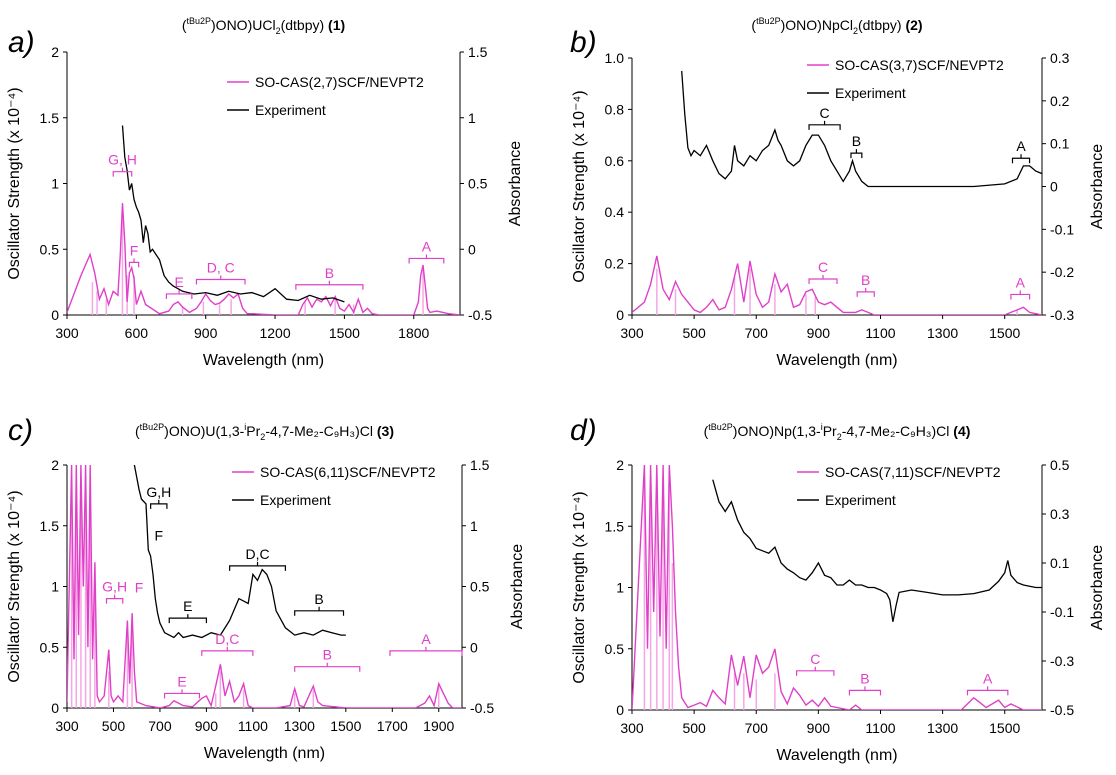 This screenshot has width=1116, height=775. What do you see at coordinates (836, 26) in the screenshot?
I see `chart-title: (tBu2P)ONO)NpCl2(dtbpy) (2)` at bounding box center [836, 26].